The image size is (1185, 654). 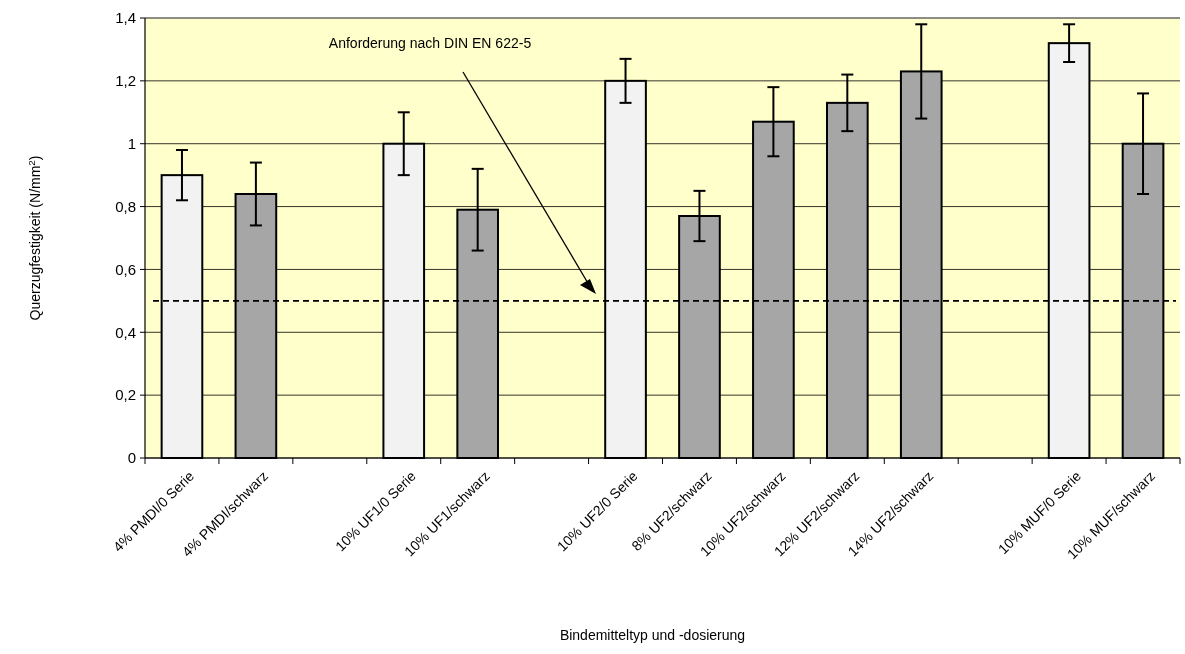 What do you see at coordinates (125, 206) in the screenshot?
I see `y-tick-label: 0,8` at bounding box center [125, 206].